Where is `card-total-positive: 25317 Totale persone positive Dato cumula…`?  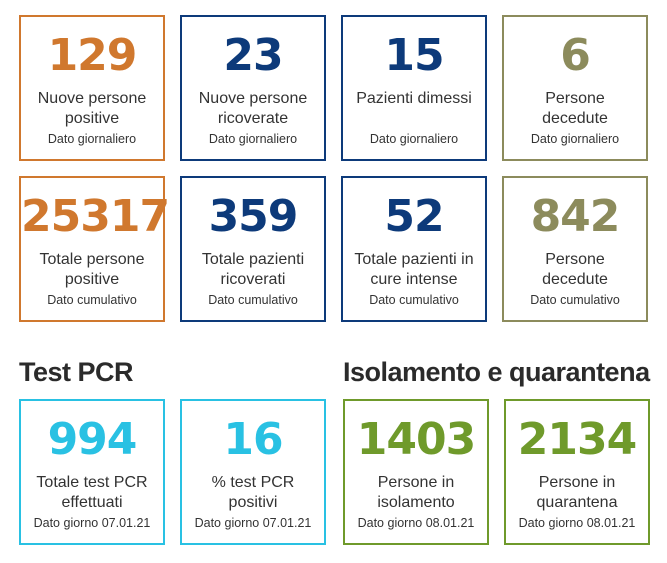
card-total-positive: 25317 Totale persone positive Dato cumula… is located at coordinates (94, 249).